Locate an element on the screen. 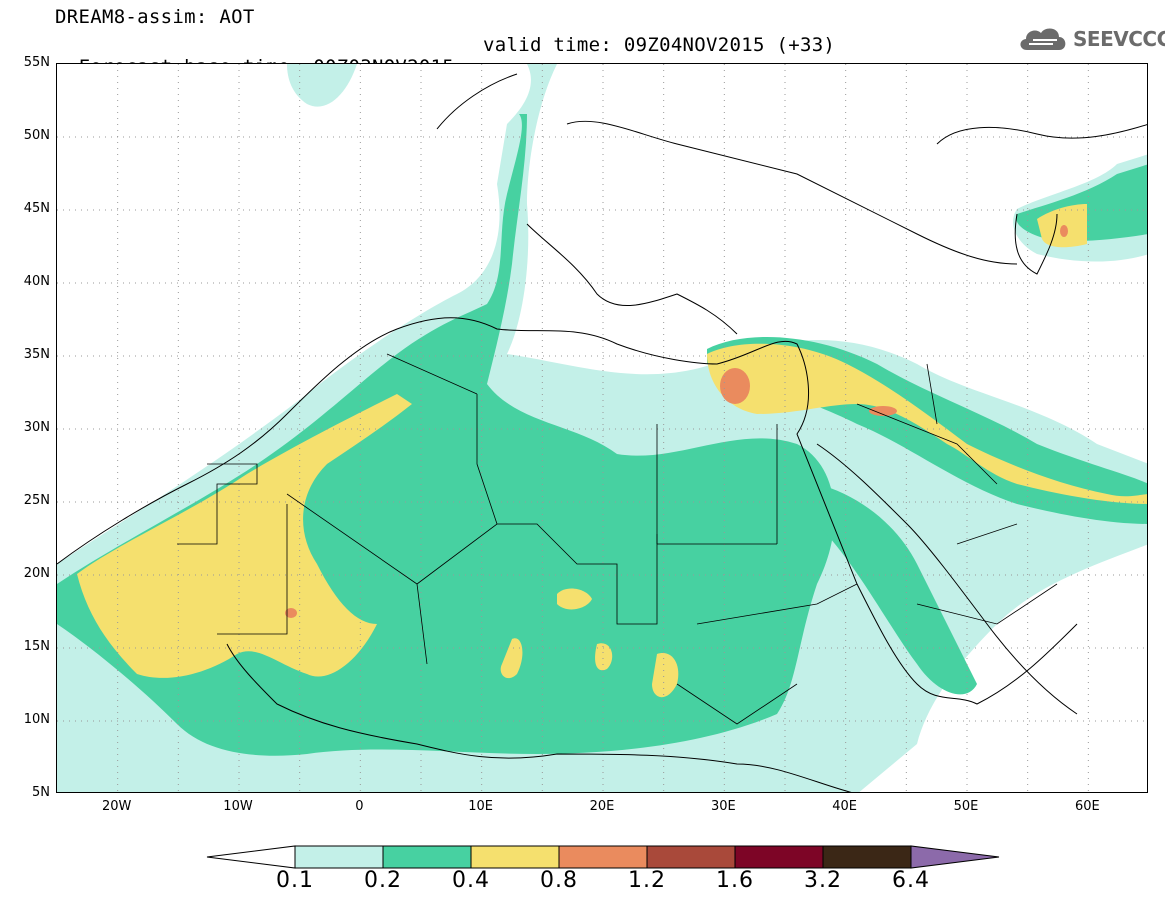 This screenshot has width=1165, height=905. lon-label: 30E is located at coordinates (723, 806).